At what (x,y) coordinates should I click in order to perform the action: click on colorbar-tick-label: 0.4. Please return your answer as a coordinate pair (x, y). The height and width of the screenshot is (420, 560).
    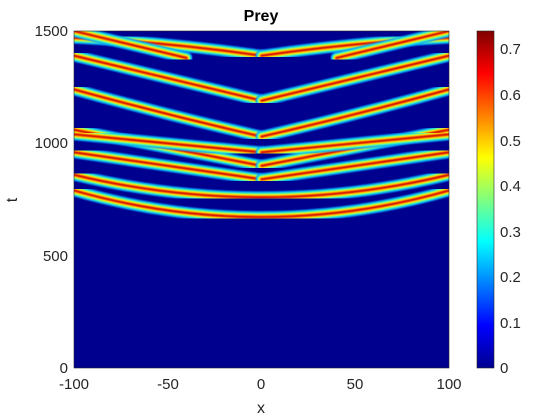
    Looking at the image, I should click on (510, 186).